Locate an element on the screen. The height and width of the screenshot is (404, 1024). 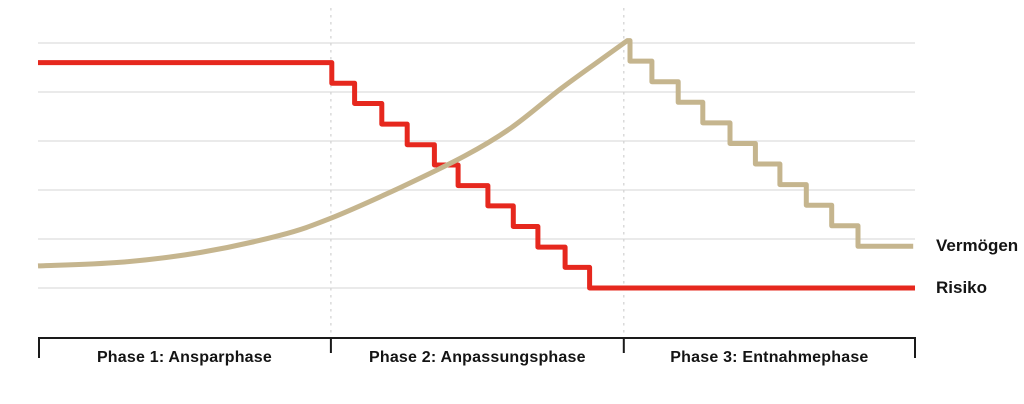
phase-label-anpassungsphase: Phase 2: Anpassungsphase is located at coordinates (477, 357).